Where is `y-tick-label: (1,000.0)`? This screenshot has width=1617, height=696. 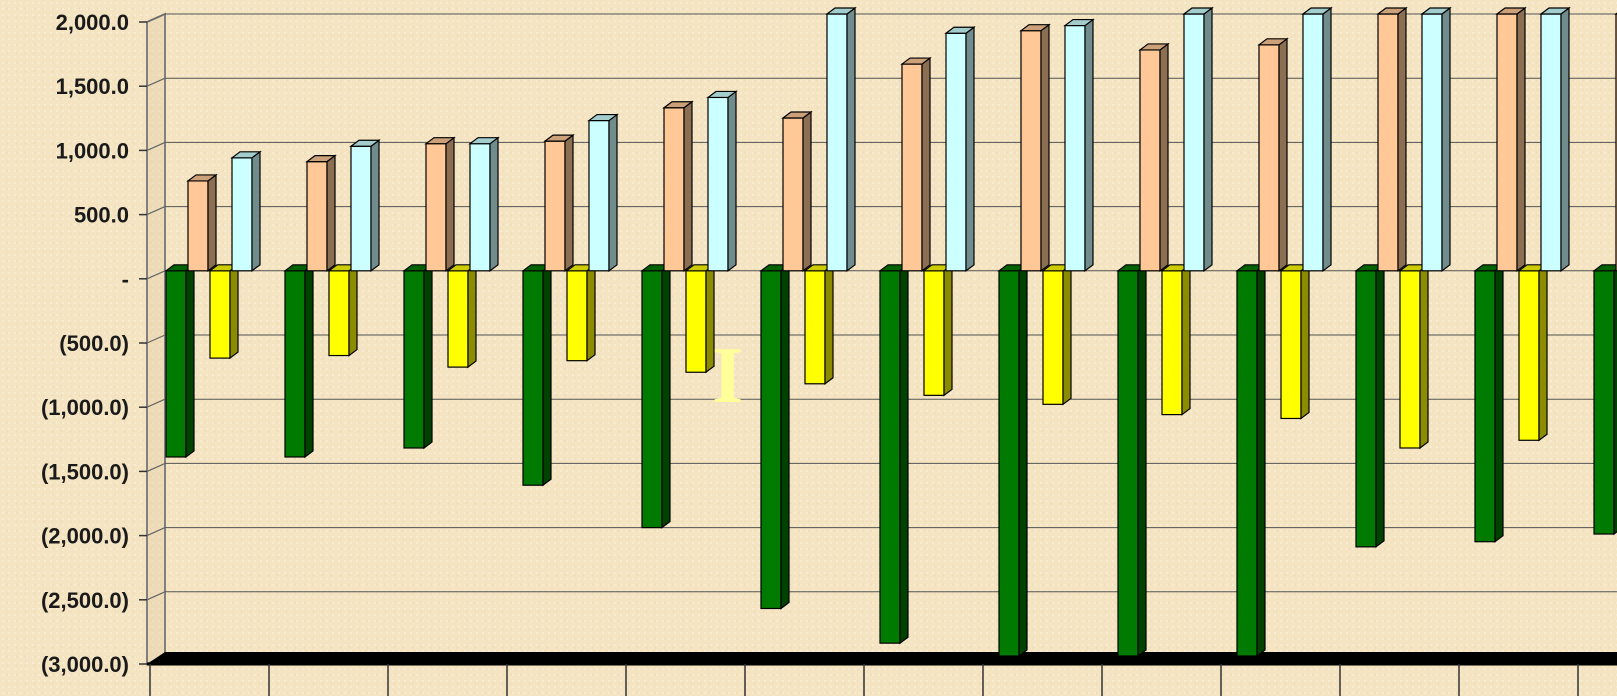
y-tick-label: (1,000.0) is located at coordinates (85, 407).